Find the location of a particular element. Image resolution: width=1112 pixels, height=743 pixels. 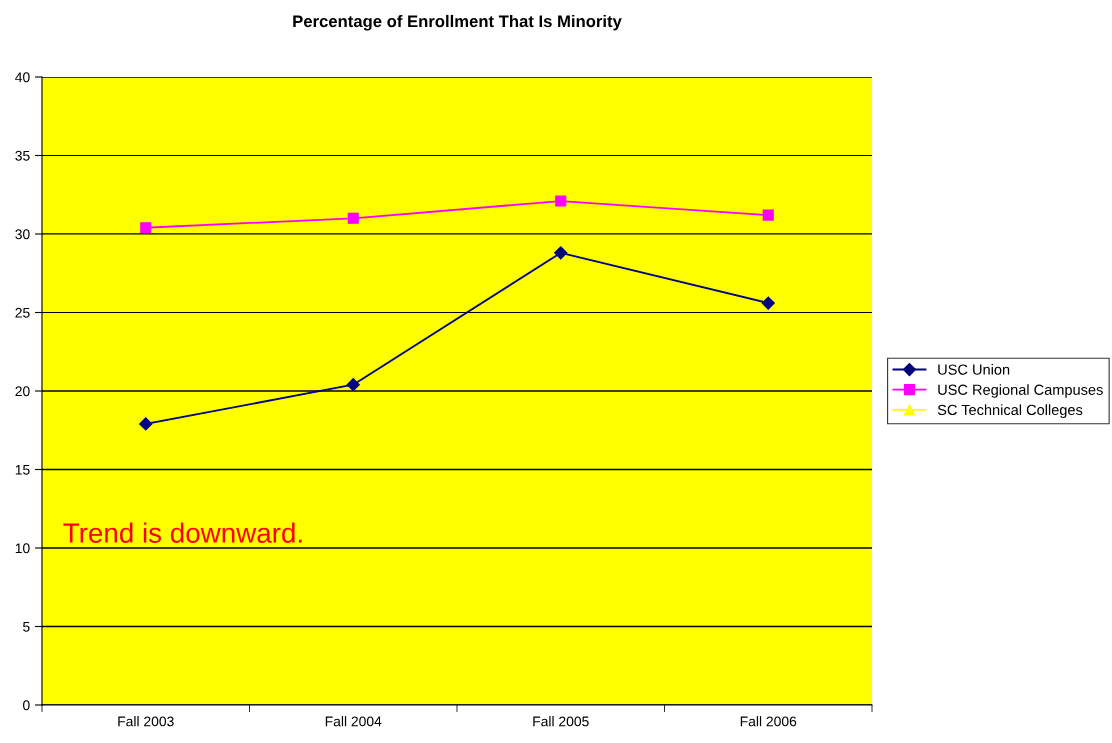

y-tick-label: 30 is located at coordinates (22, 234).